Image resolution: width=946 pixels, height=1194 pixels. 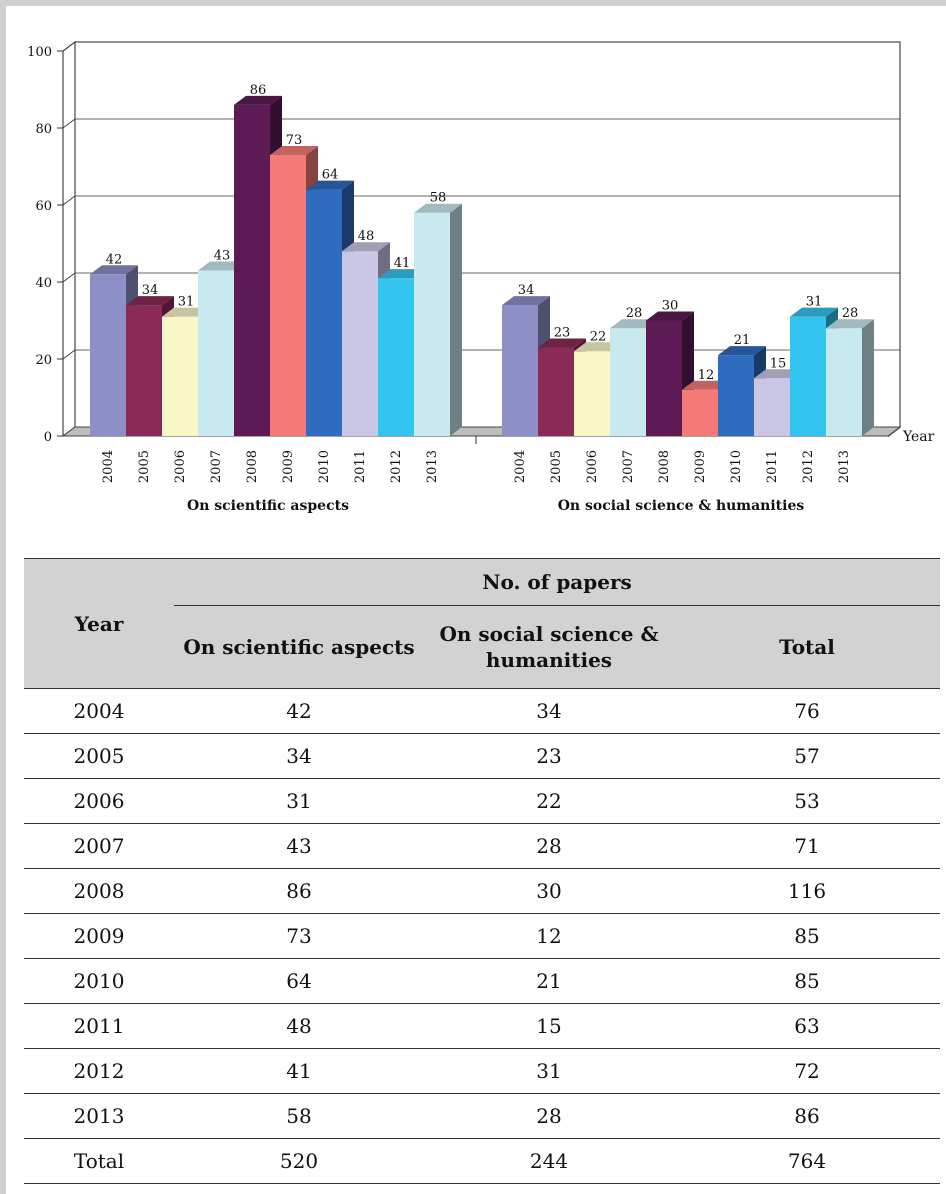 I want to click on bar-value-label: 21, so click(x=742, y=340).